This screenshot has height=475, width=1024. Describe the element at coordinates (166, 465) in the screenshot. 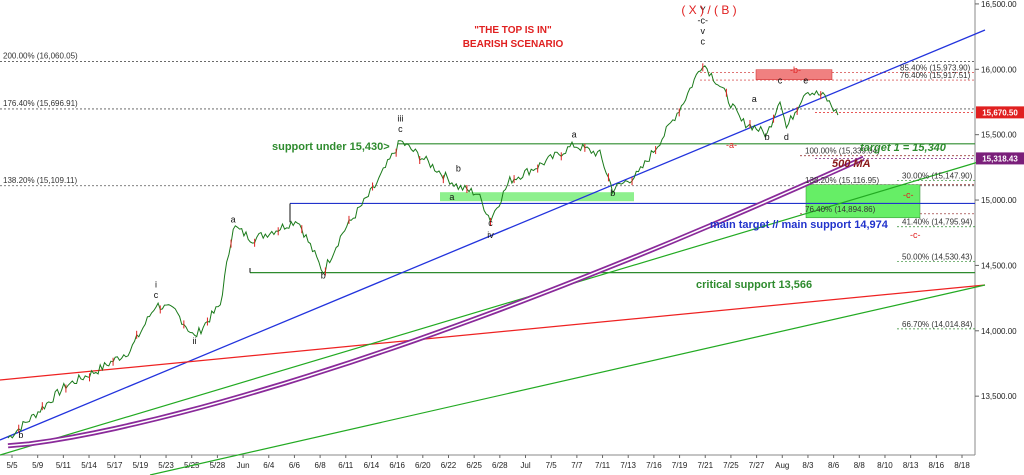

I see `x-tick-label: 5/23` at that location.